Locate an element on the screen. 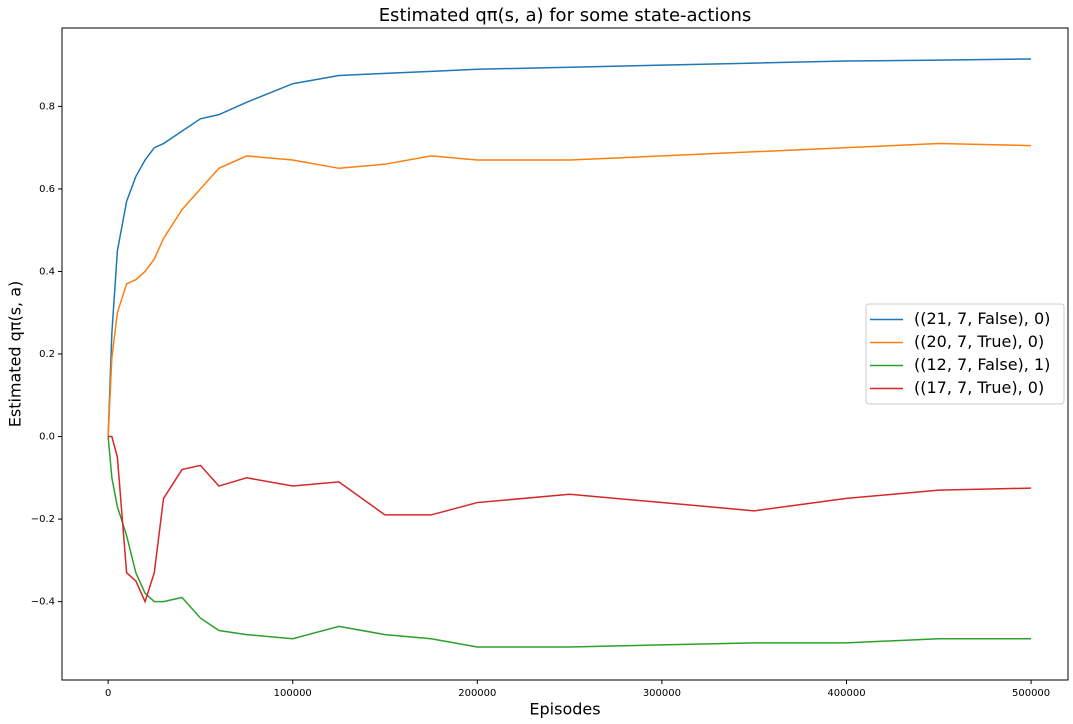 The width and height of the screenshot is (1073, 724). legend-label: ((17, 7, True), 0) is located at coordinates (979, 387).